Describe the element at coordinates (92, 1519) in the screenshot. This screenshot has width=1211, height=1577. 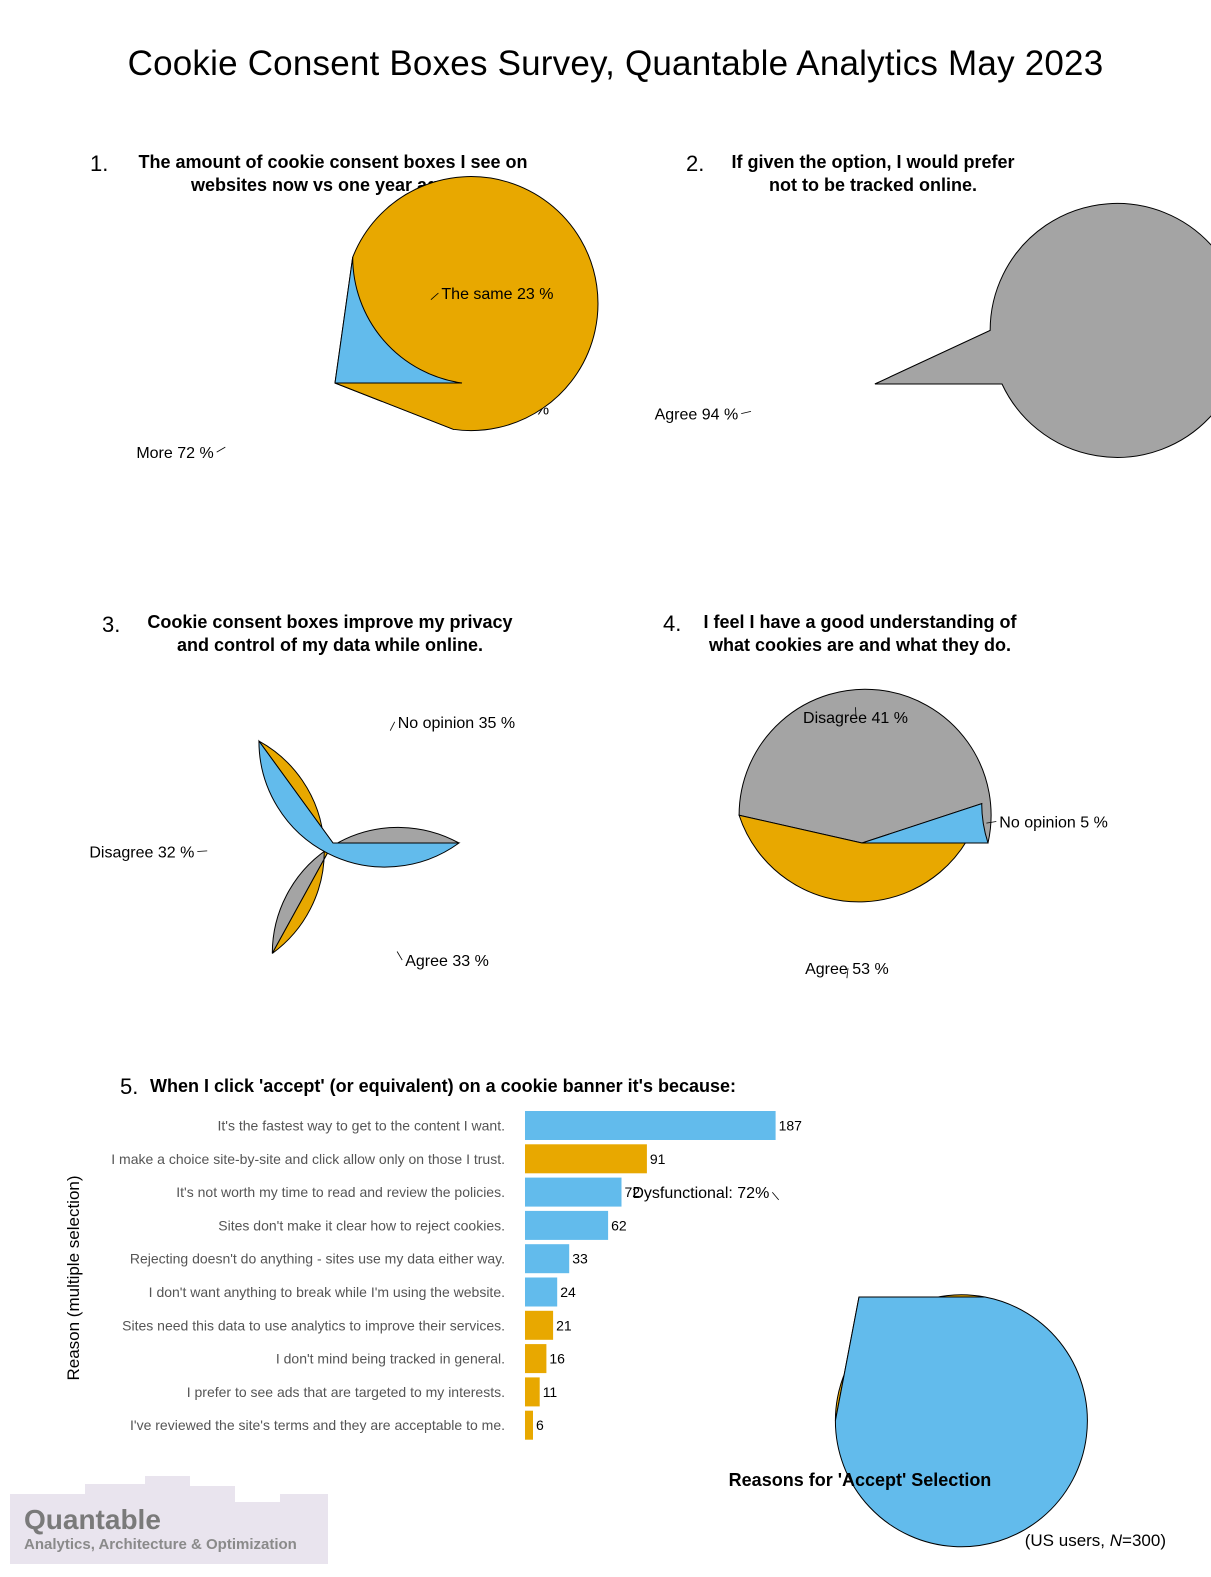
I see `logo-name: Quantable` at that location.